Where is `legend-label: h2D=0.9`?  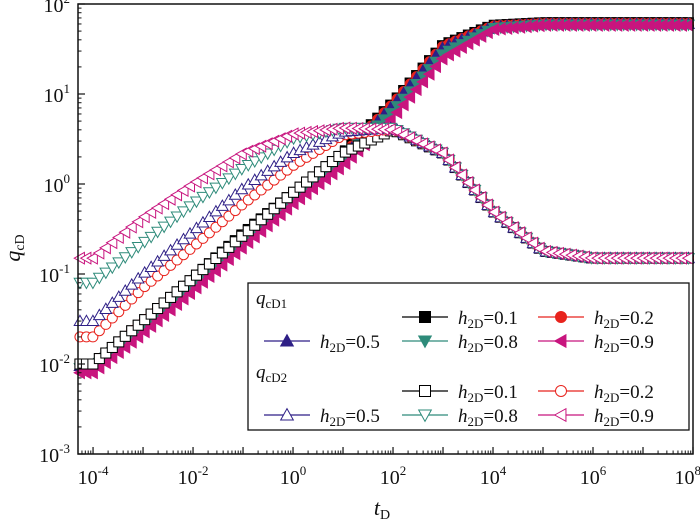 legend-label: h2D=0.9 is located at coordinates (624, 417).